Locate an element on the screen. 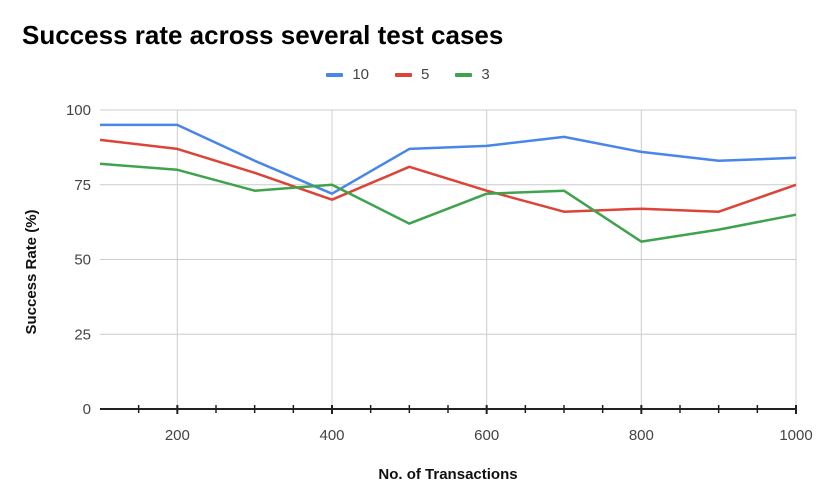 This screenshot has width=816, height=504. legend-label: 5 is located at coordinates (425, 74).